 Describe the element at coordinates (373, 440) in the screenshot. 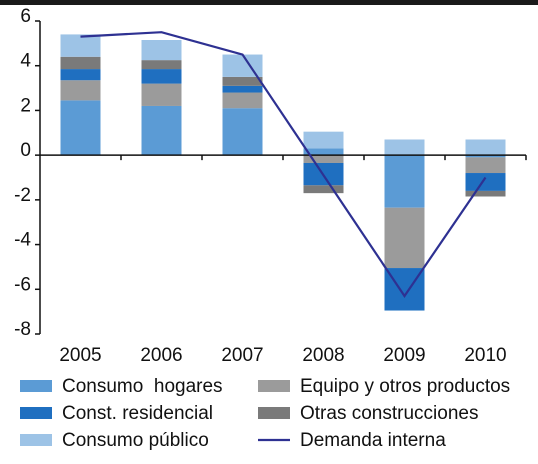

I see `legend-label: Demanda interna` at that location.